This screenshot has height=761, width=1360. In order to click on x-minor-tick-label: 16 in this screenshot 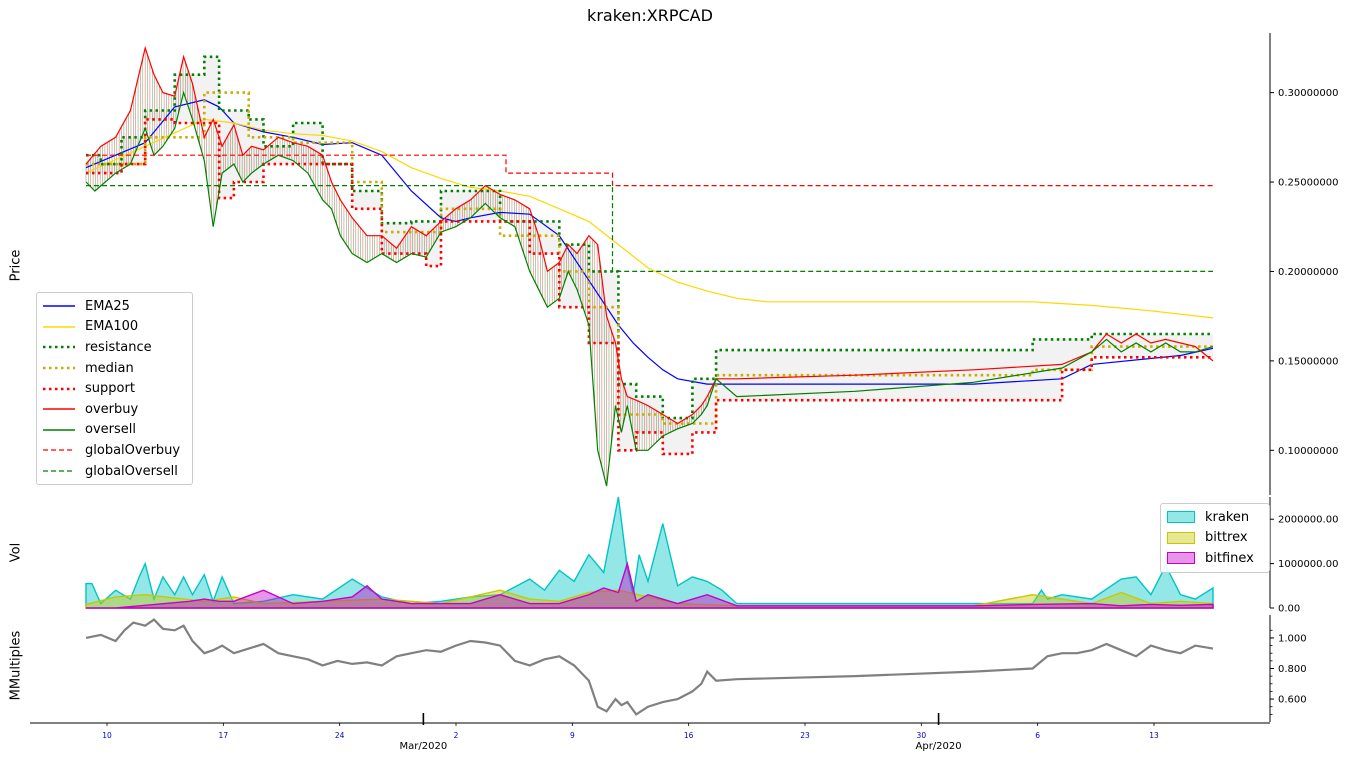, I will do `click(689, 735)`.